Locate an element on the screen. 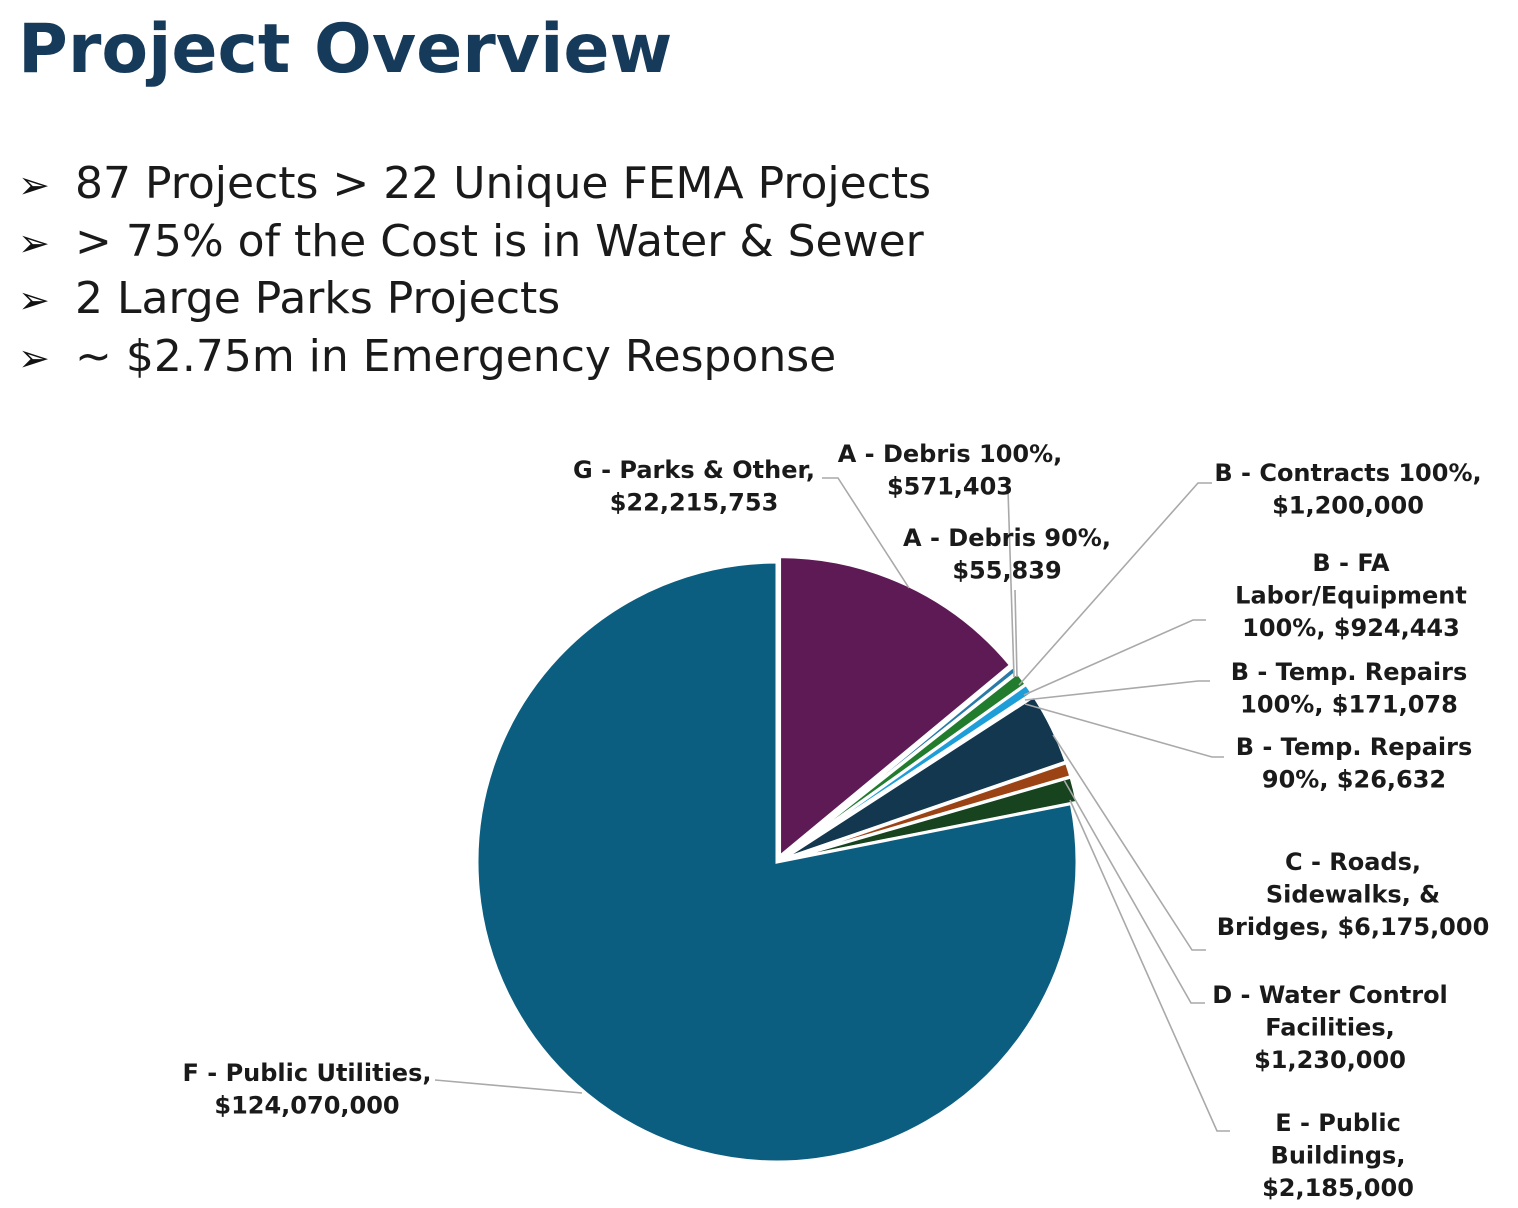 The width and height of the screenshot is (1518, 1208). data-label: F - Public Utilities, $124,070,000 is located at coordinates (307, 1089).